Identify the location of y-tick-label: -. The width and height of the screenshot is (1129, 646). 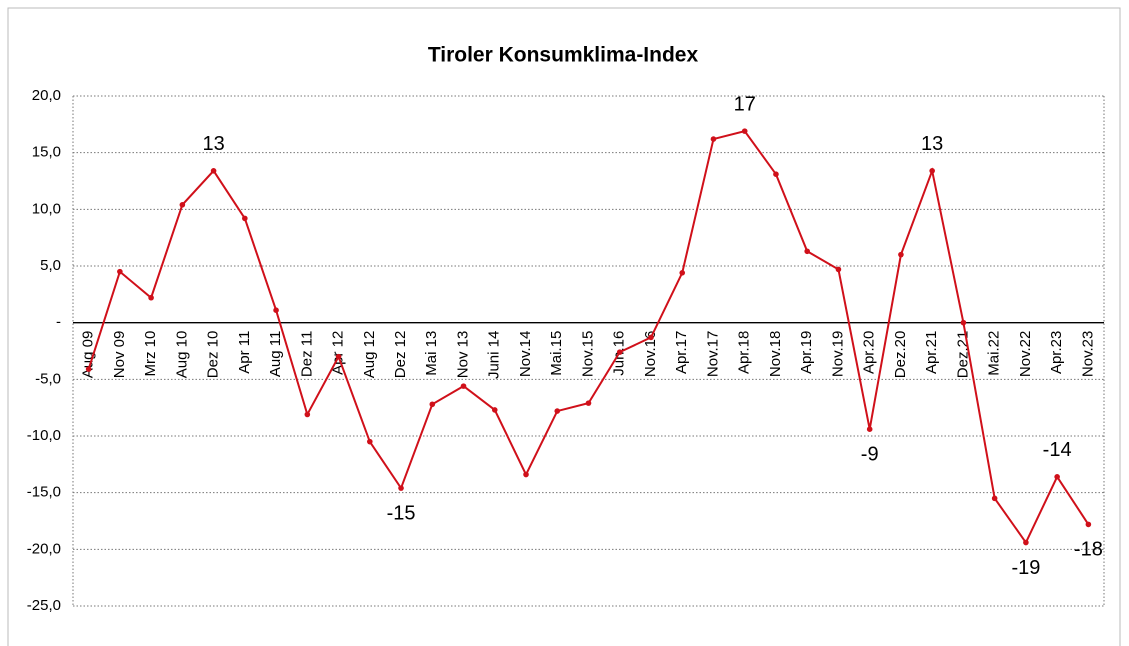
(58, 322).